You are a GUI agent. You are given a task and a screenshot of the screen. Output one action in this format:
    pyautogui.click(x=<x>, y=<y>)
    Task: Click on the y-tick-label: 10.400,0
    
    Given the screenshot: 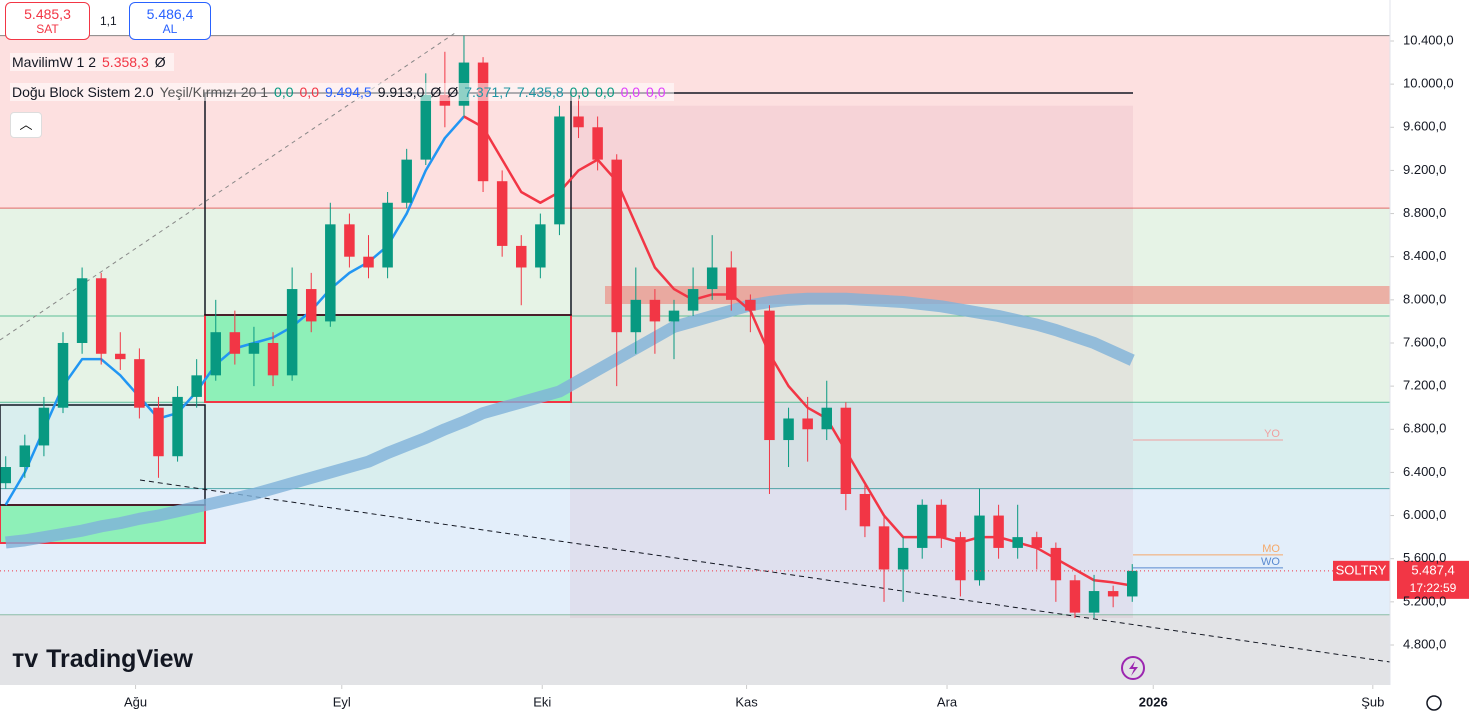 What is the action you would take?
    pyautogui.click(x=1428, y=39)
    